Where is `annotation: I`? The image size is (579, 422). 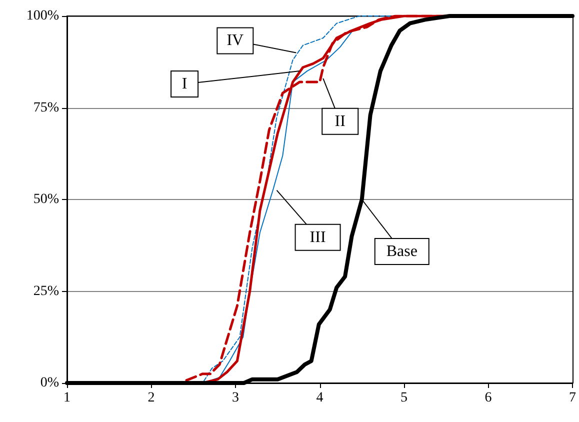
annotation: I is located at coordinates (185, 84).